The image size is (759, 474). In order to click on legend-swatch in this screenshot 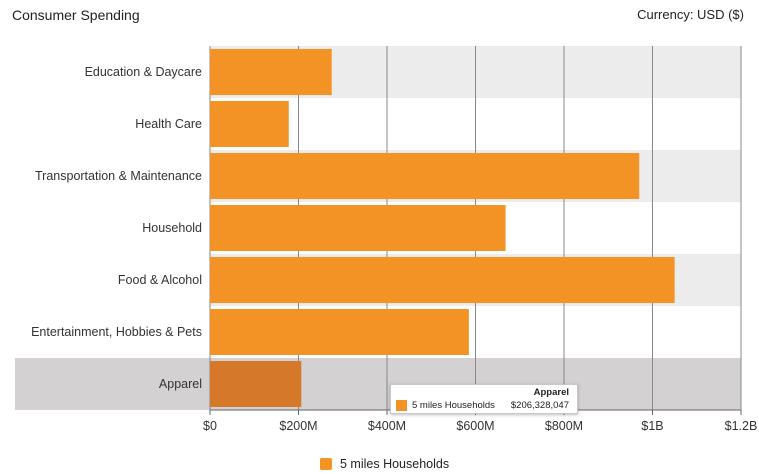, I will do `click(326, 464)`.